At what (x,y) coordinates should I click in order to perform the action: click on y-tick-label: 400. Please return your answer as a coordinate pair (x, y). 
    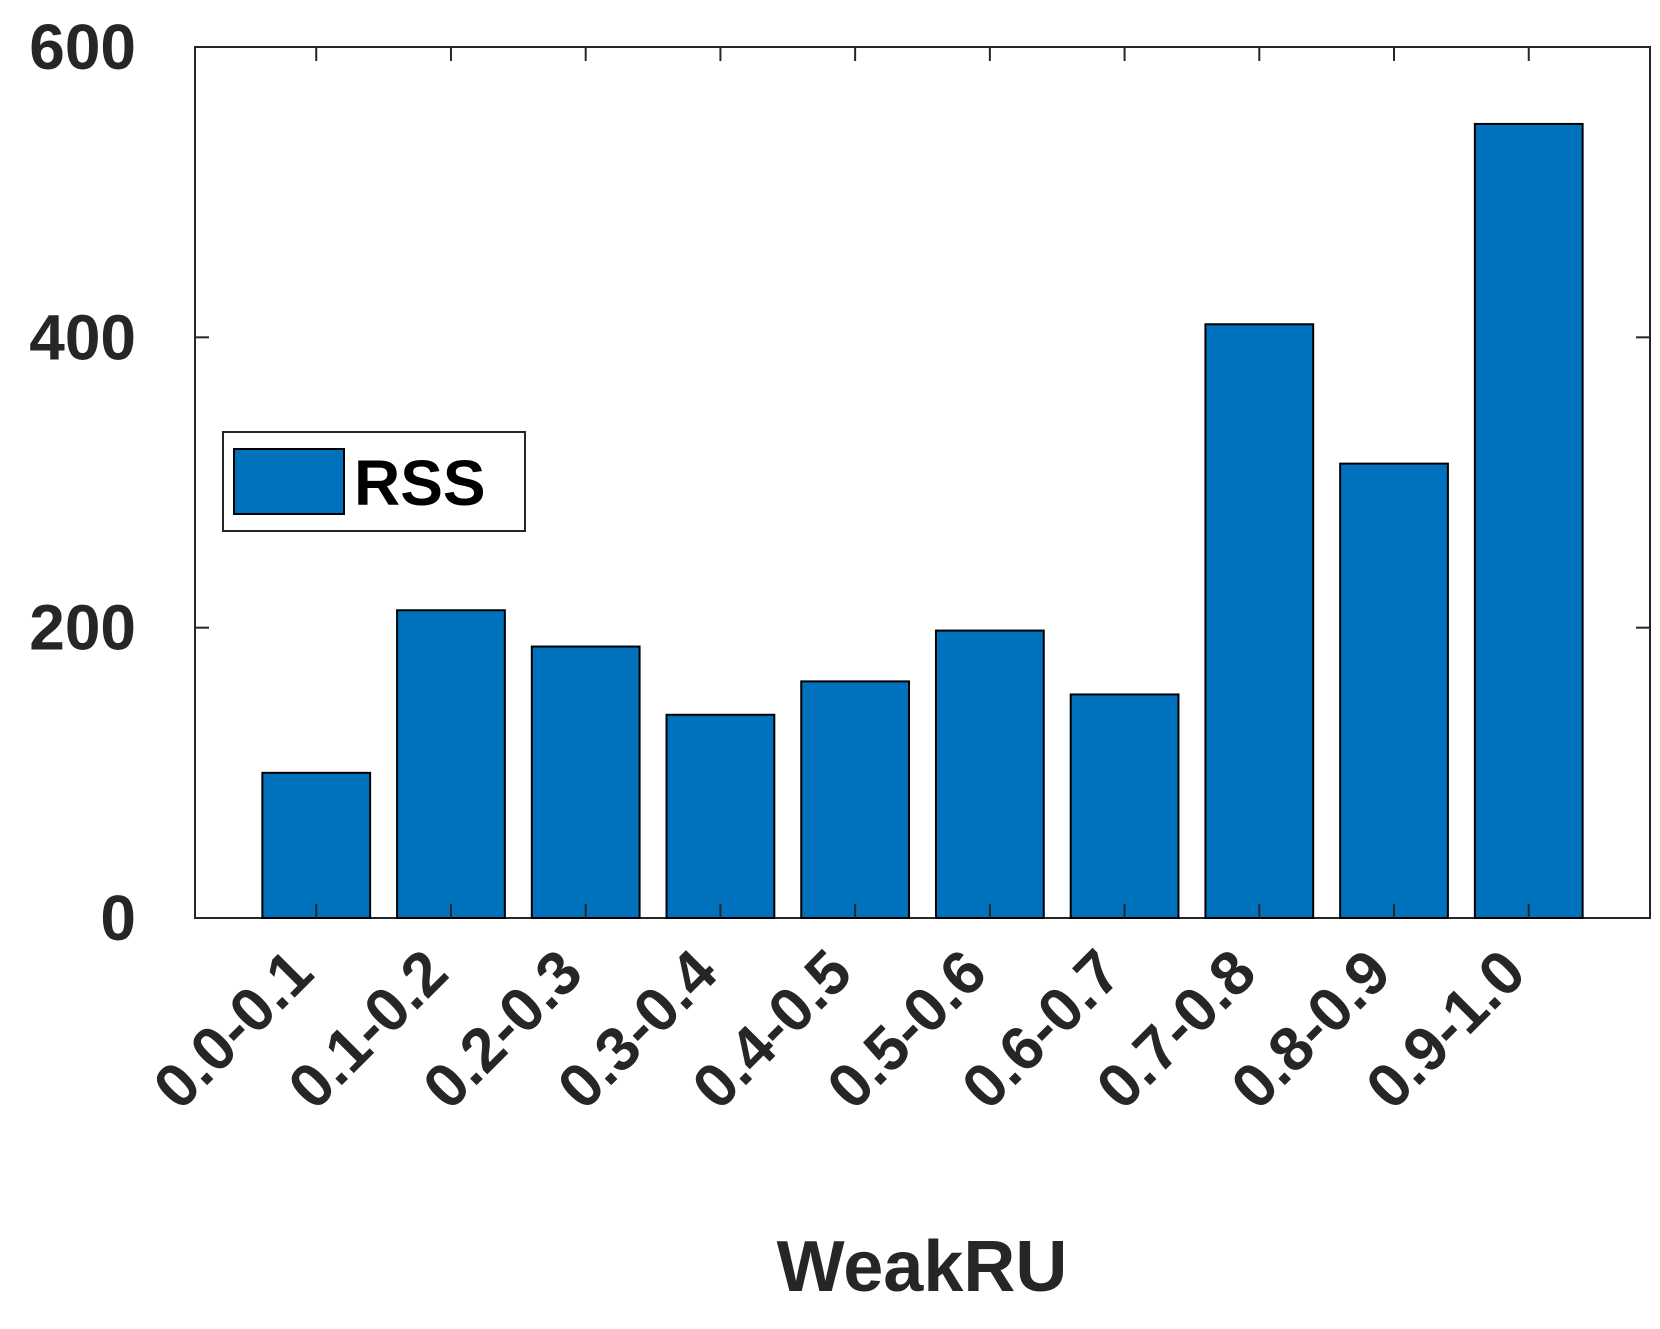
    Looking at the image, I should click on (82, 337).